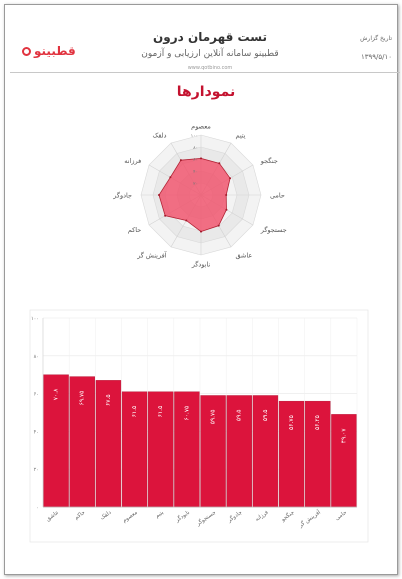 The height and width of the screenshot is (579, 402). I want to click on x-tick-label: یتیم, so click(159, 514).